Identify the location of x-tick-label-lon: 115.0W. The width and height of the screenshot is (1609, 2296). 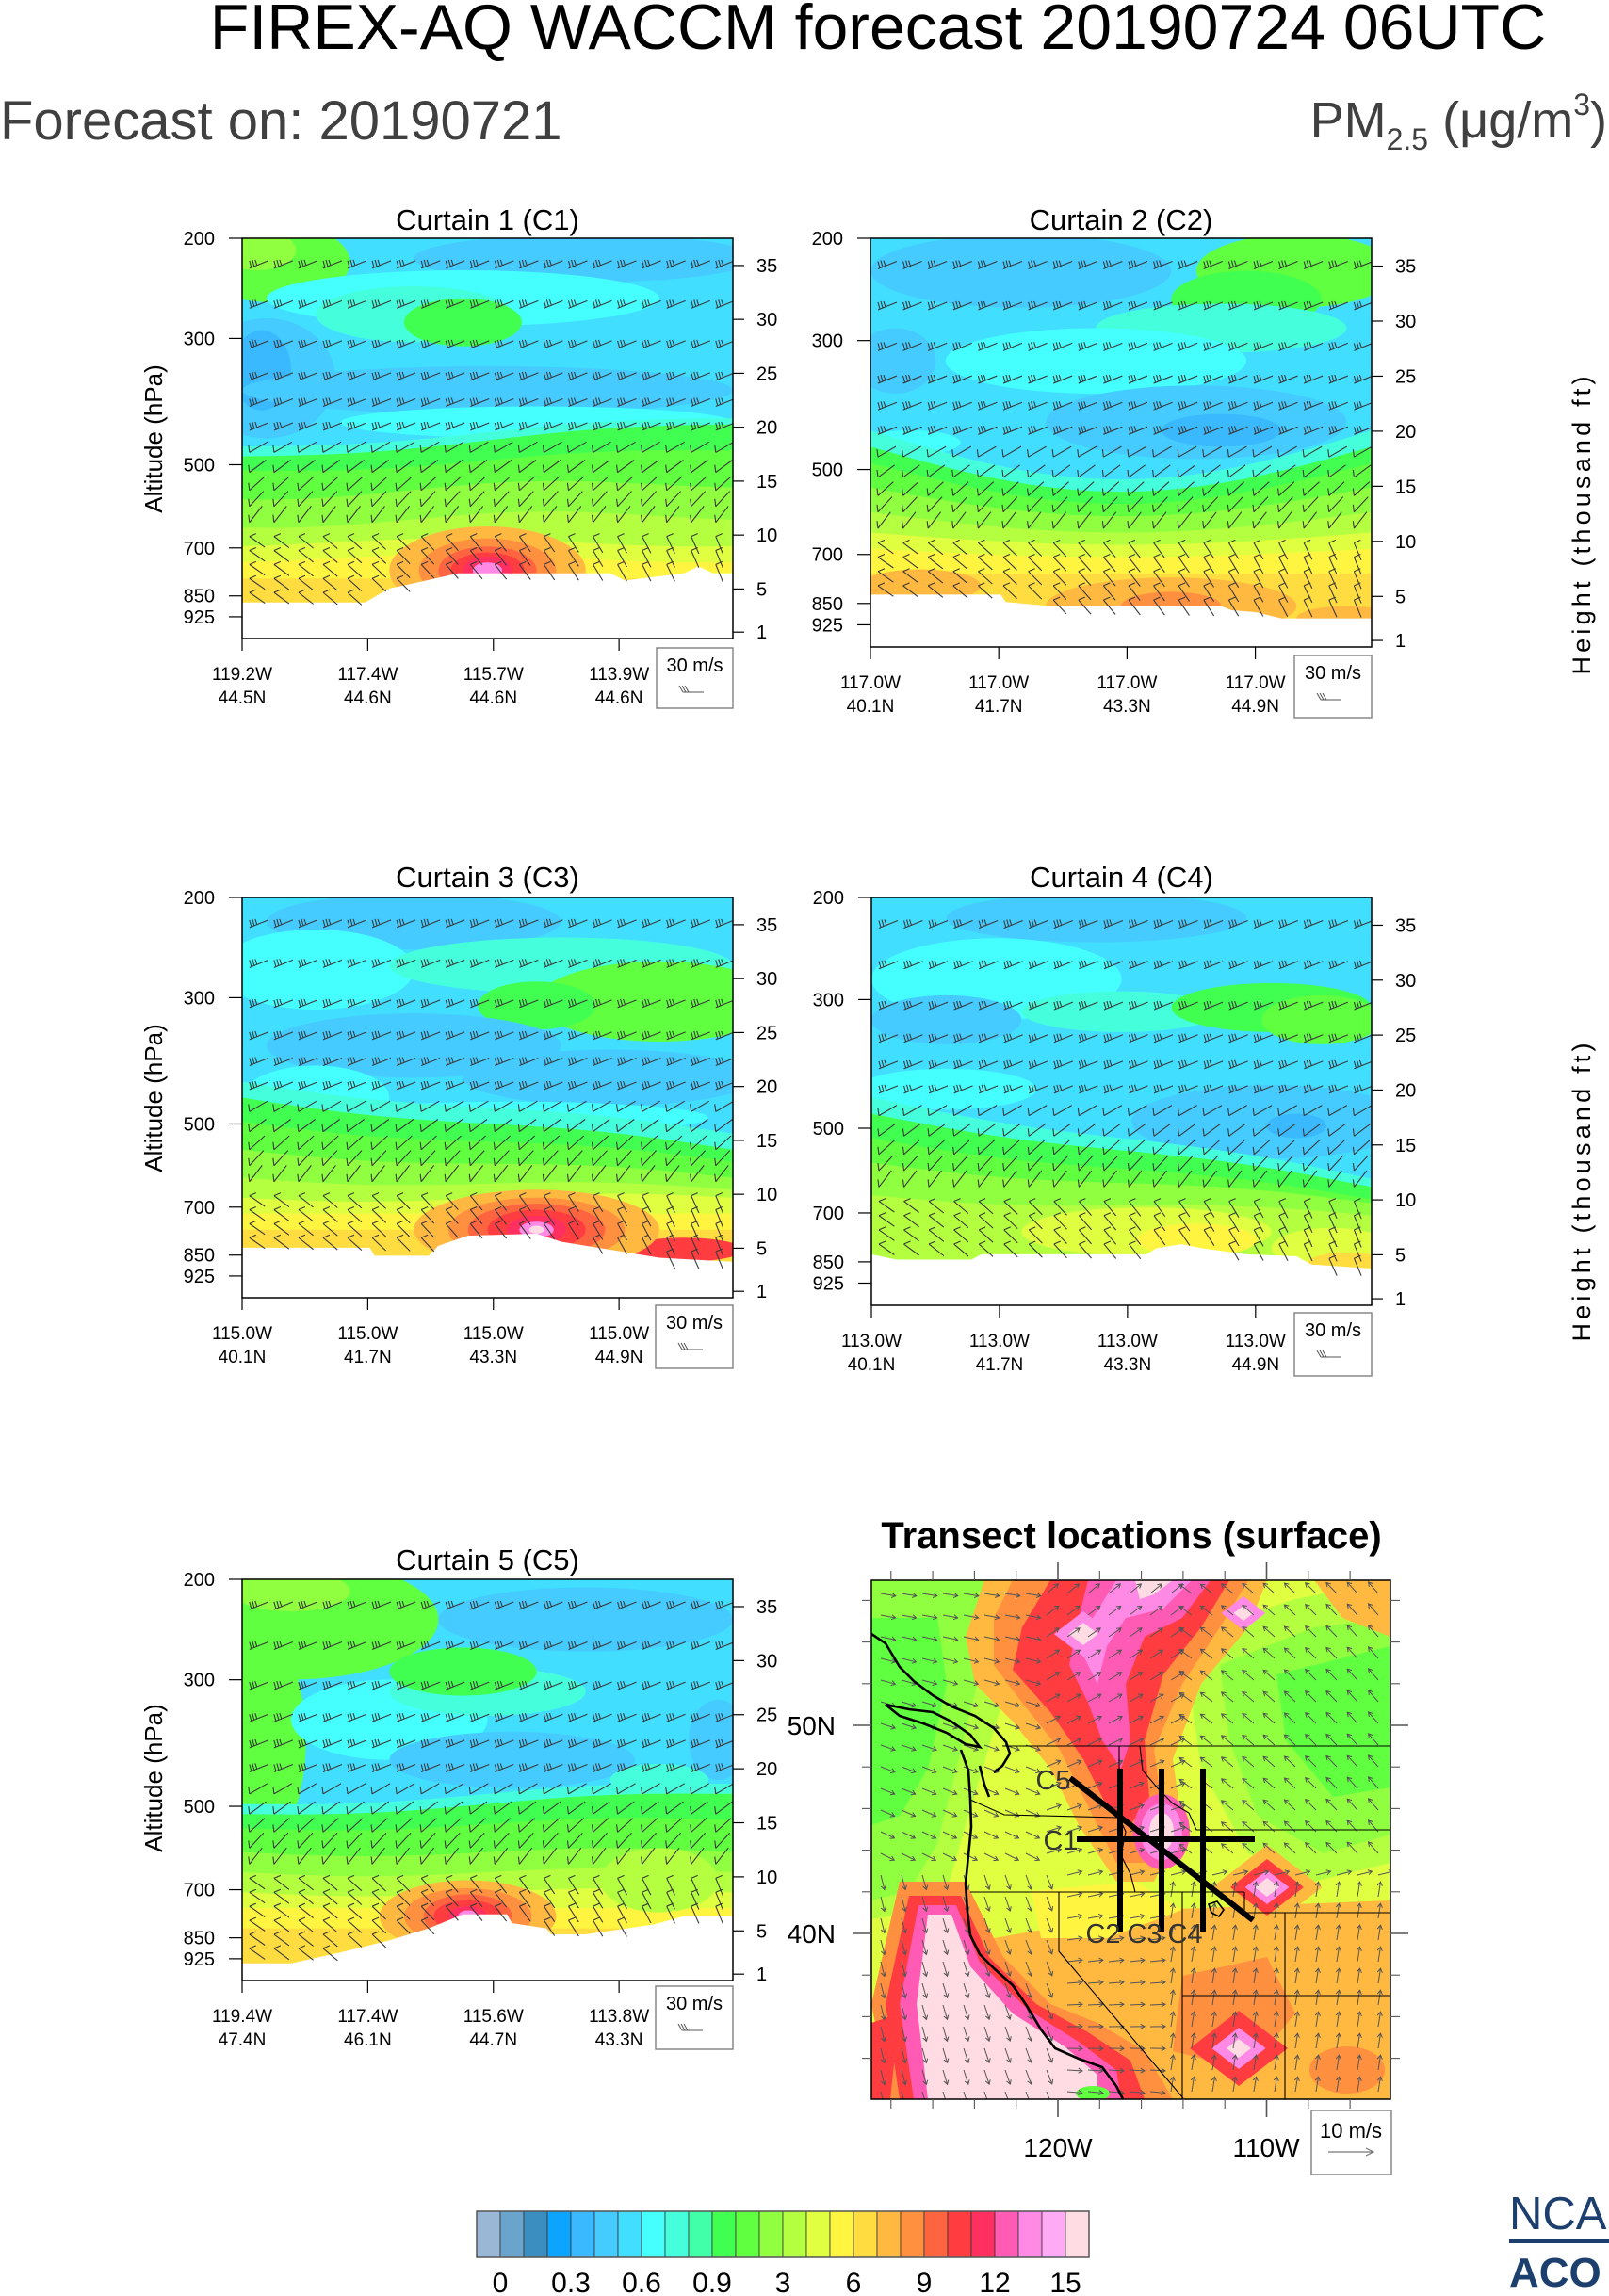
(242, 1334).